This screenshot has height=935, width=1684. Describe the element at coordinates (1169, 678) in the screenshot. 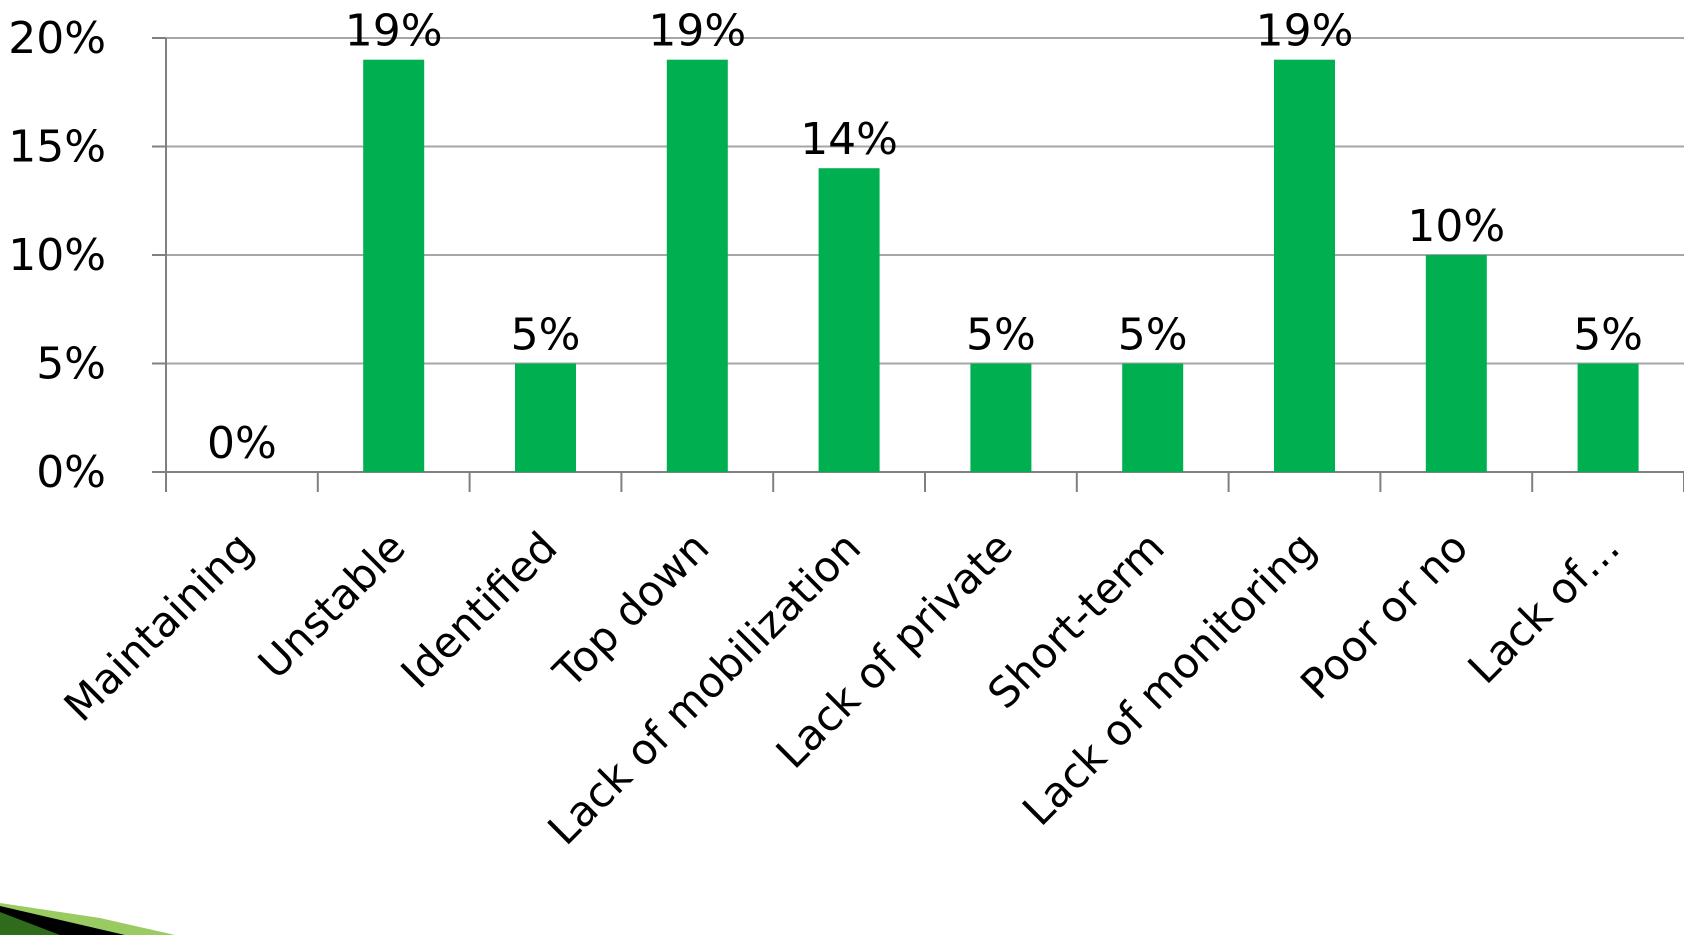

I see `x-tick-label: Lack of monitoring` at that location.